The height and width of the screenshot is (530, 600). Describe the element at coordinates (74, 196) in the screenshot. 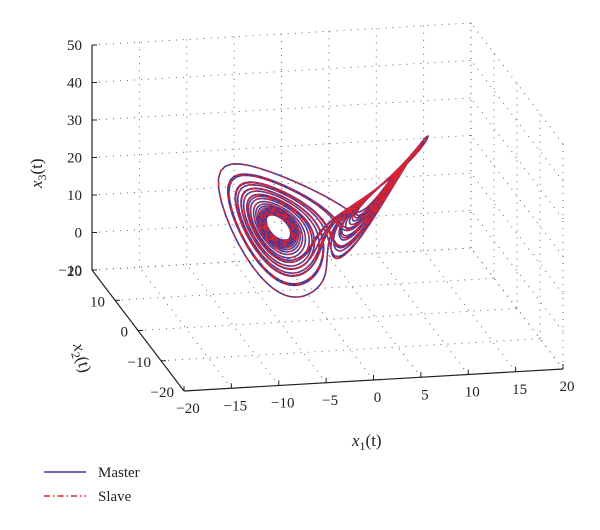

I see `z-tick-label: 10` at that location.